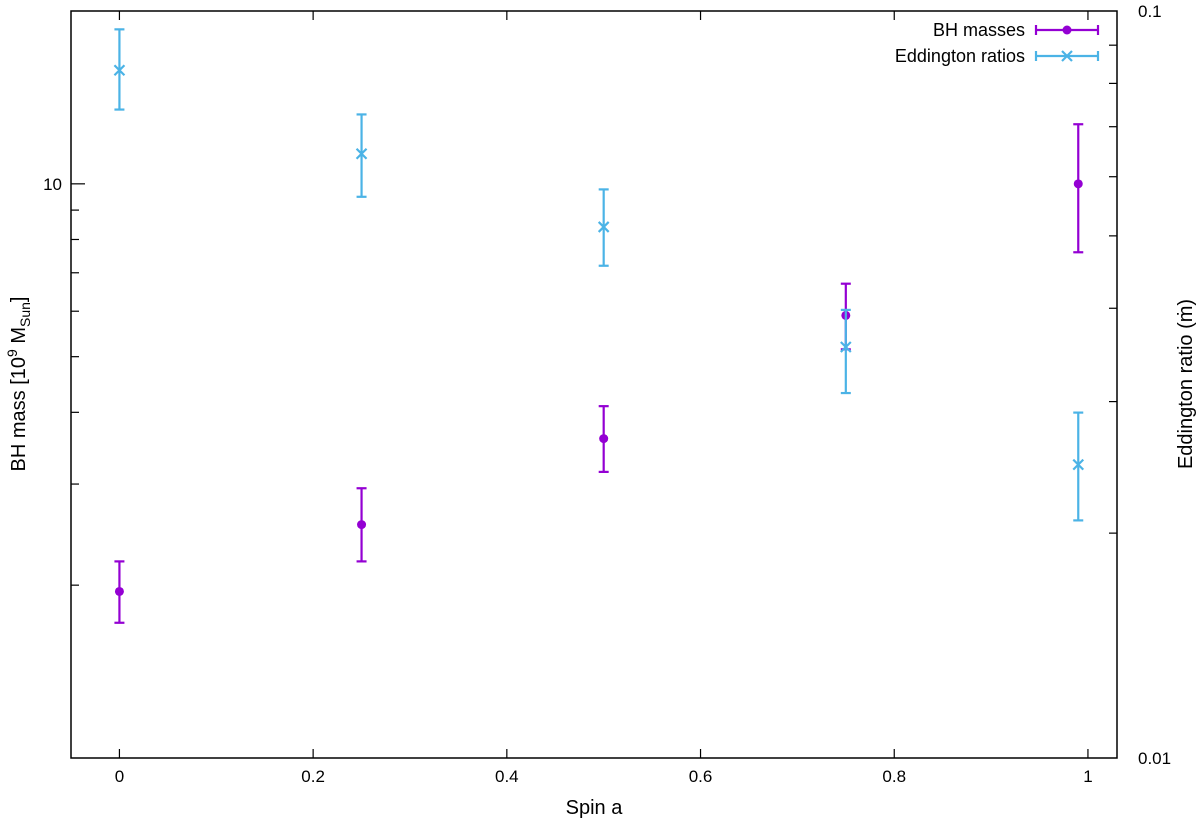 This screenshot has width=1200, height=823. I want to click on x-tick-label: 1, so click(1087, 776).